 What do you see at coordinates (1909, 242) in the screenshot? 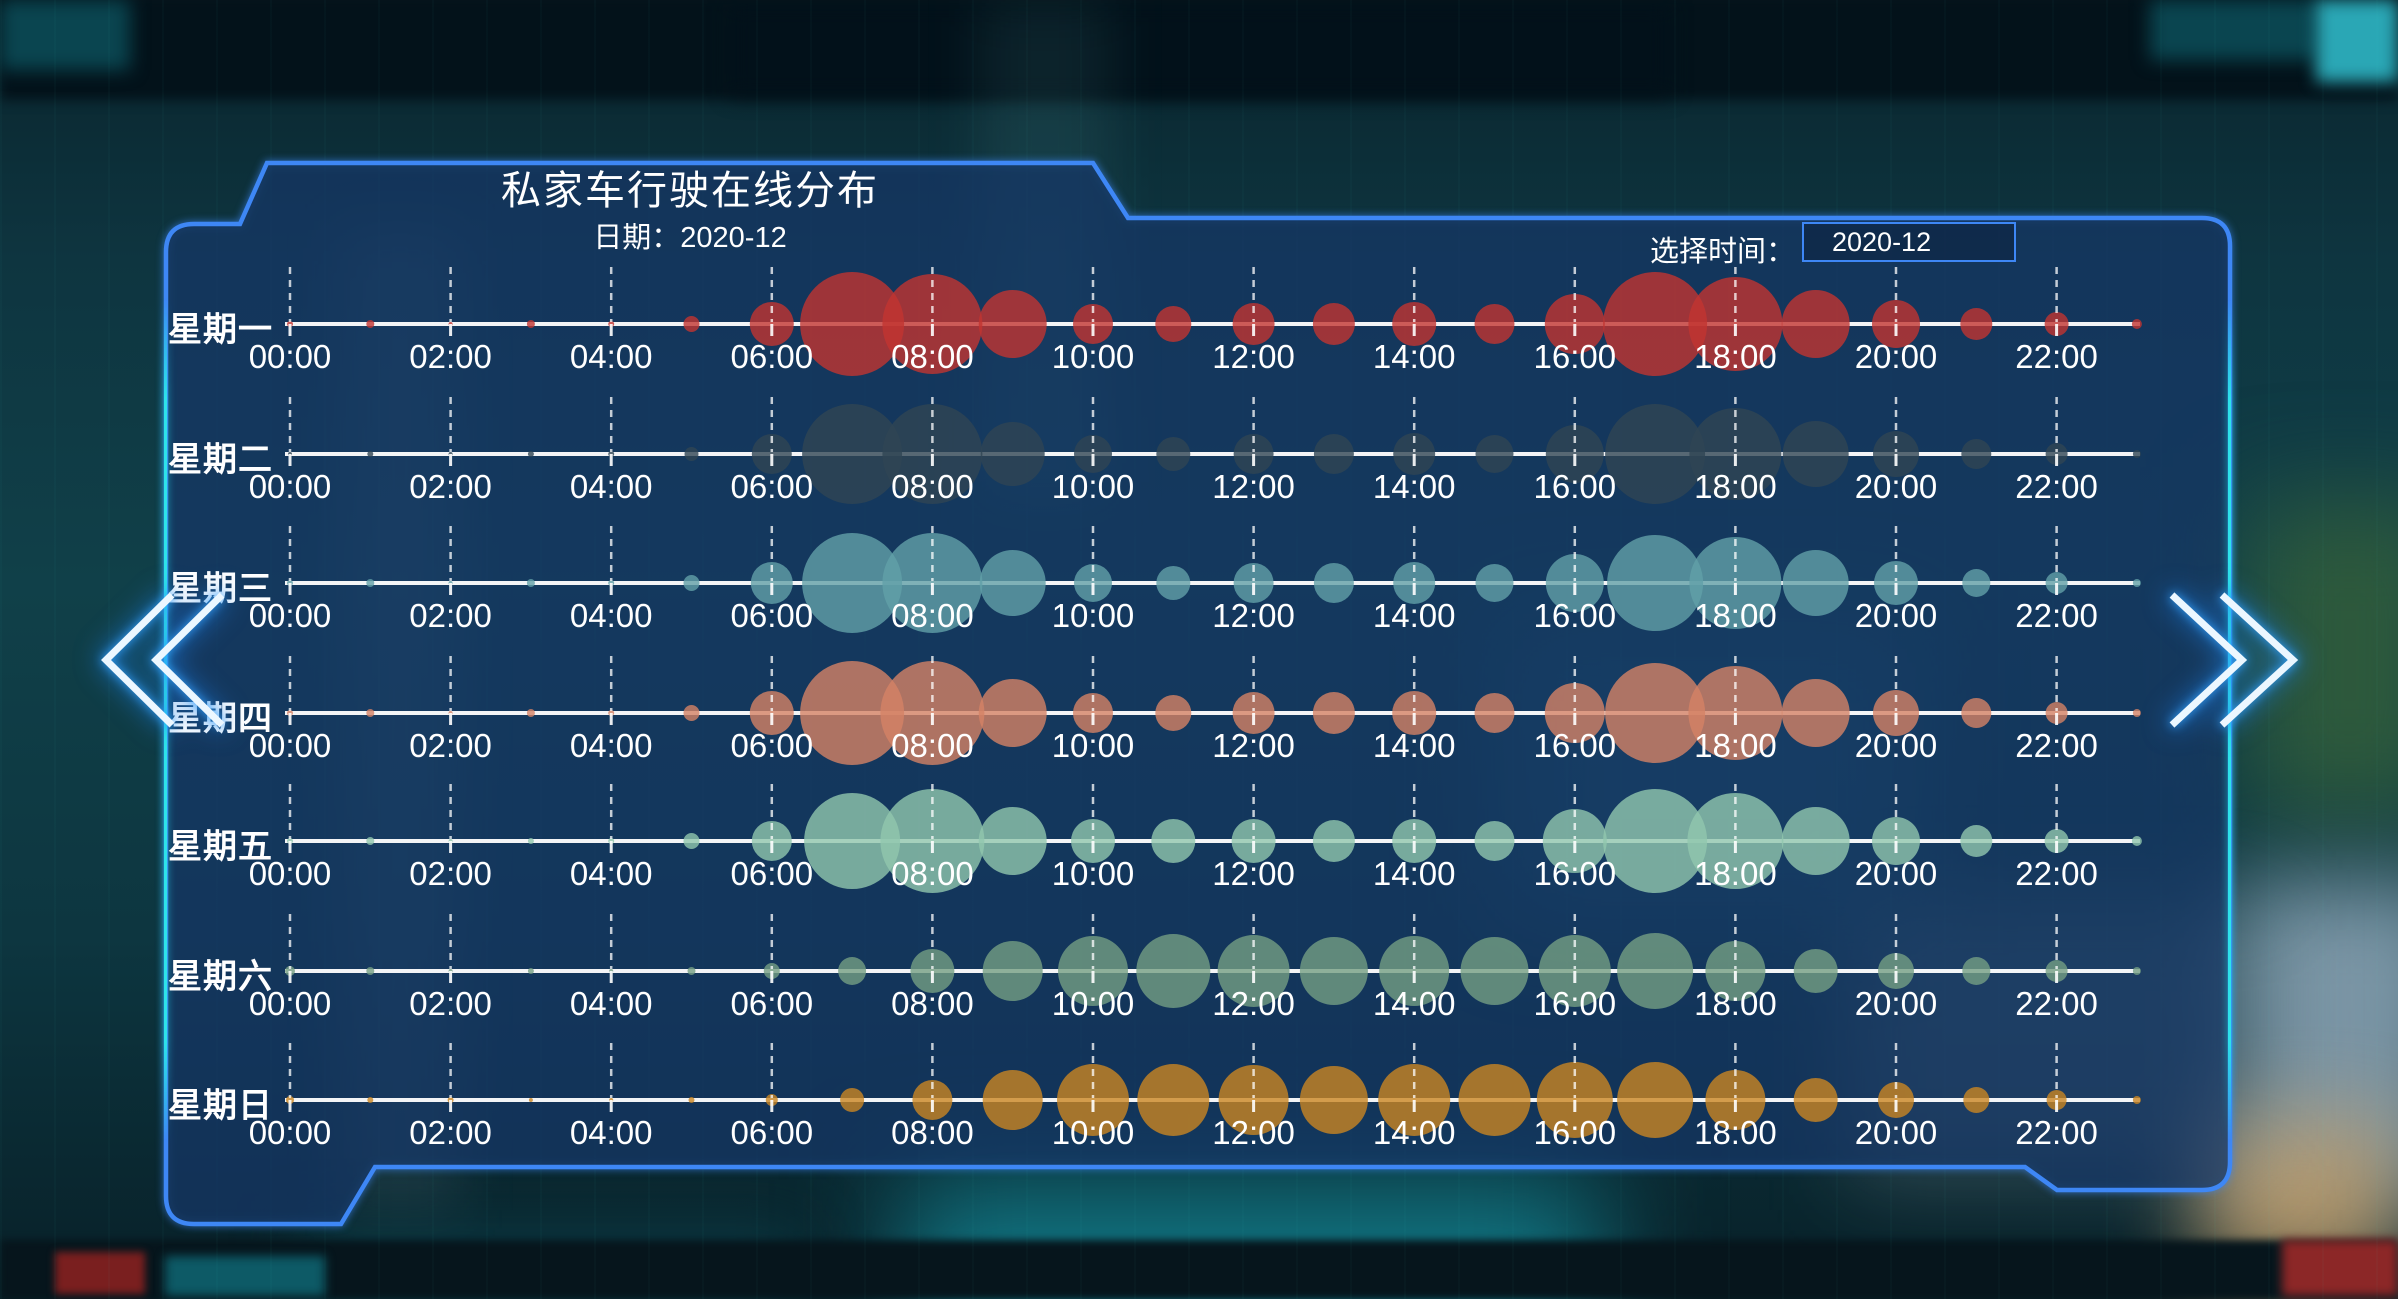
I see `time-picker-input` at bounding box center [1909, 242].